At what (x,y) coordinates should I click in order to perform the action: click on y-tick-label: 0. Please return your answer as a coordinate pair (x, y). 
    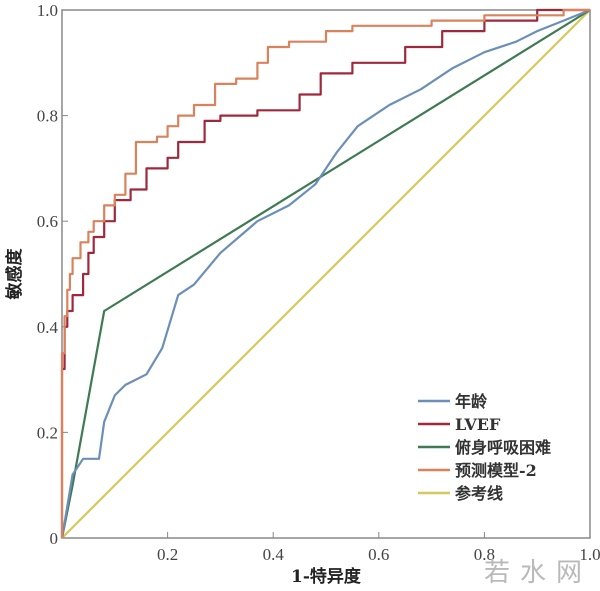
    Looking at the image, I should click on (54, 538).